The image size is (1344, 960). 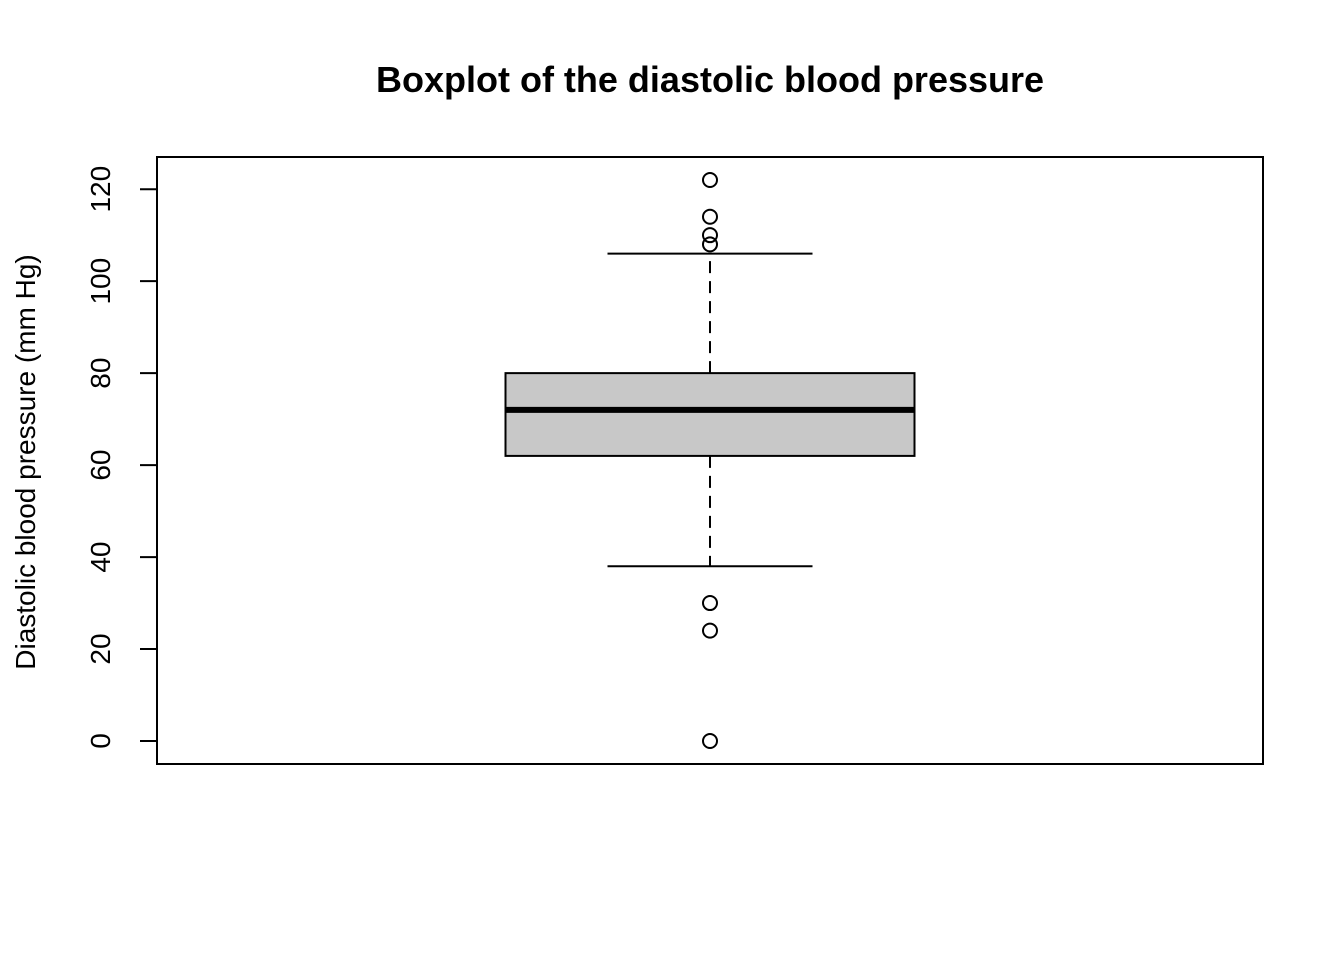 I want to click on y-tick-label: 0, so click(x=100, y=741).